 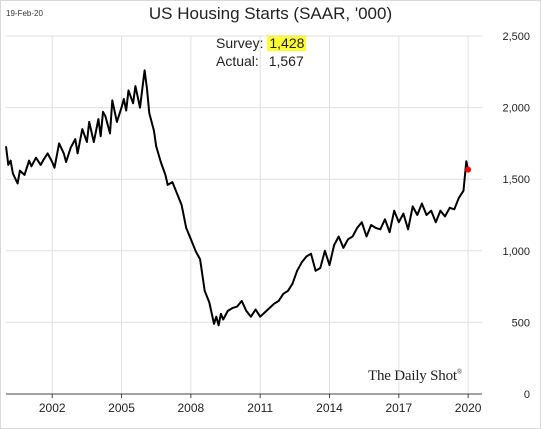 What do you see at coordinates (516, 109) in the screenshot?
I see `y-tick-label: 2,000` at bounding box center [516, 109].